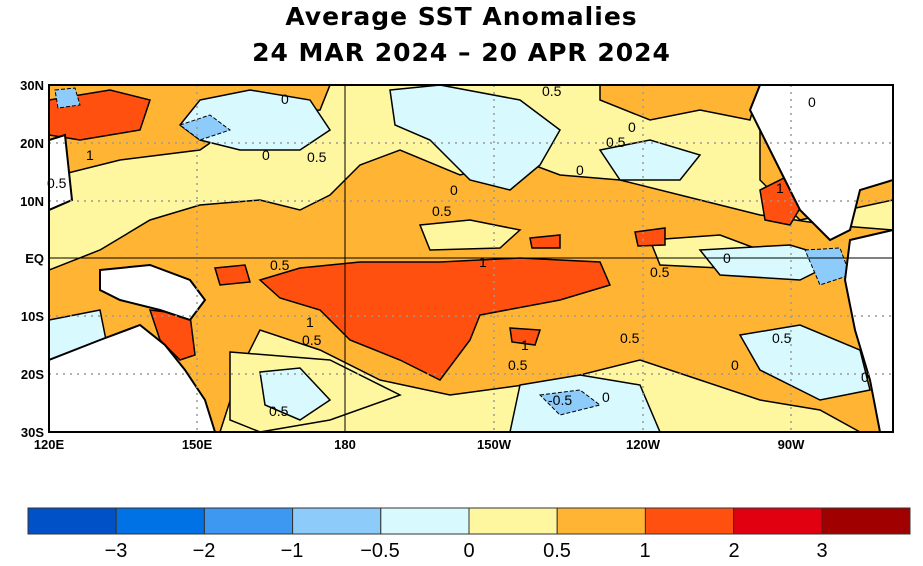  What do you see at coordinates (820, 163) in the screenshot?
I see `central-america` at bounding box center [820, 163].